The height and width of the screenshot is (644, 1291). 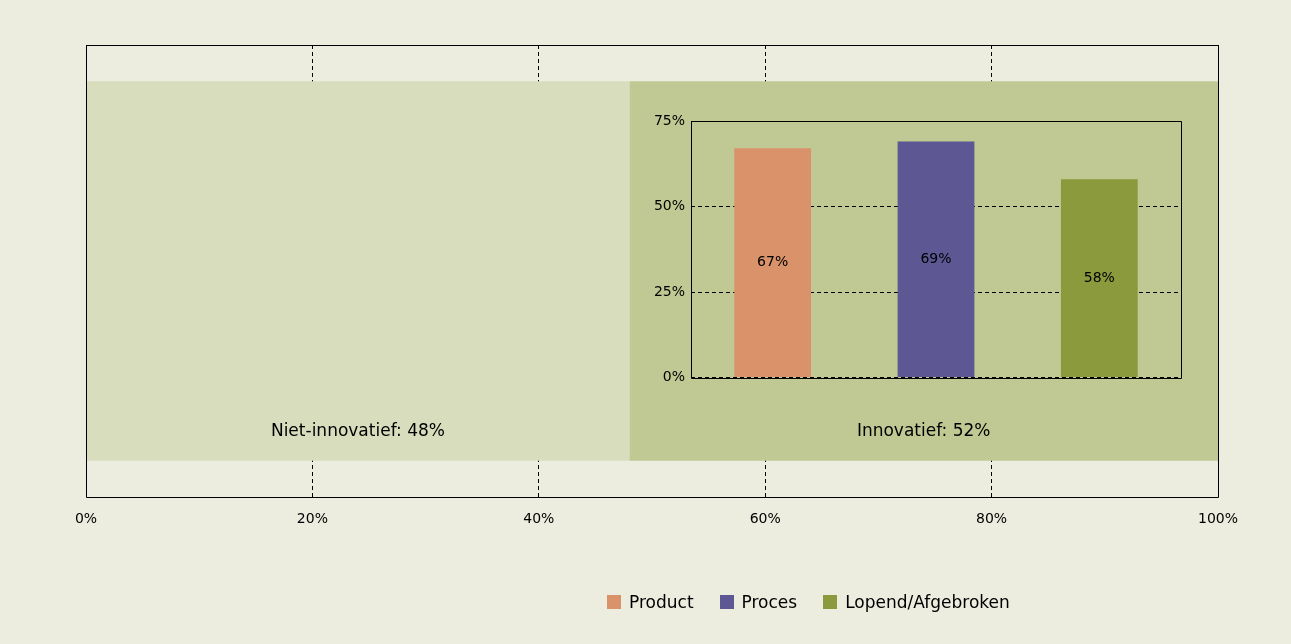 What do you see at coordinates (312, 518) in the screenshot?
I see `x-tick-label: 20%` at bounding box center [312, 518].